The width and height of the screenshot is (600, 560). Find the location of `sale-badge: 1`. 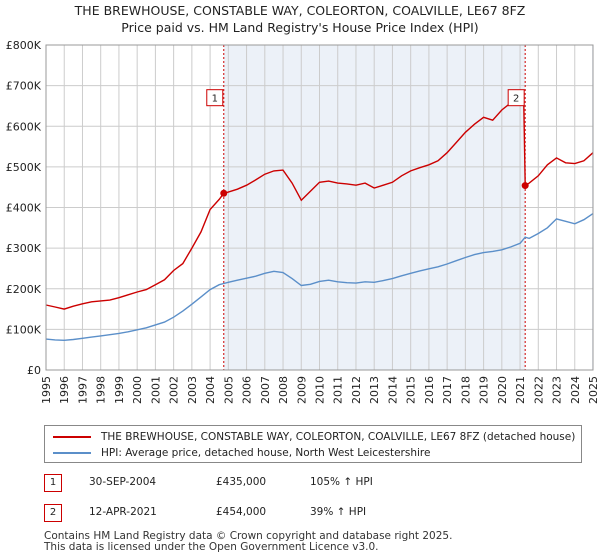

sale-badge: 1 is located at coordinates (53, 483).